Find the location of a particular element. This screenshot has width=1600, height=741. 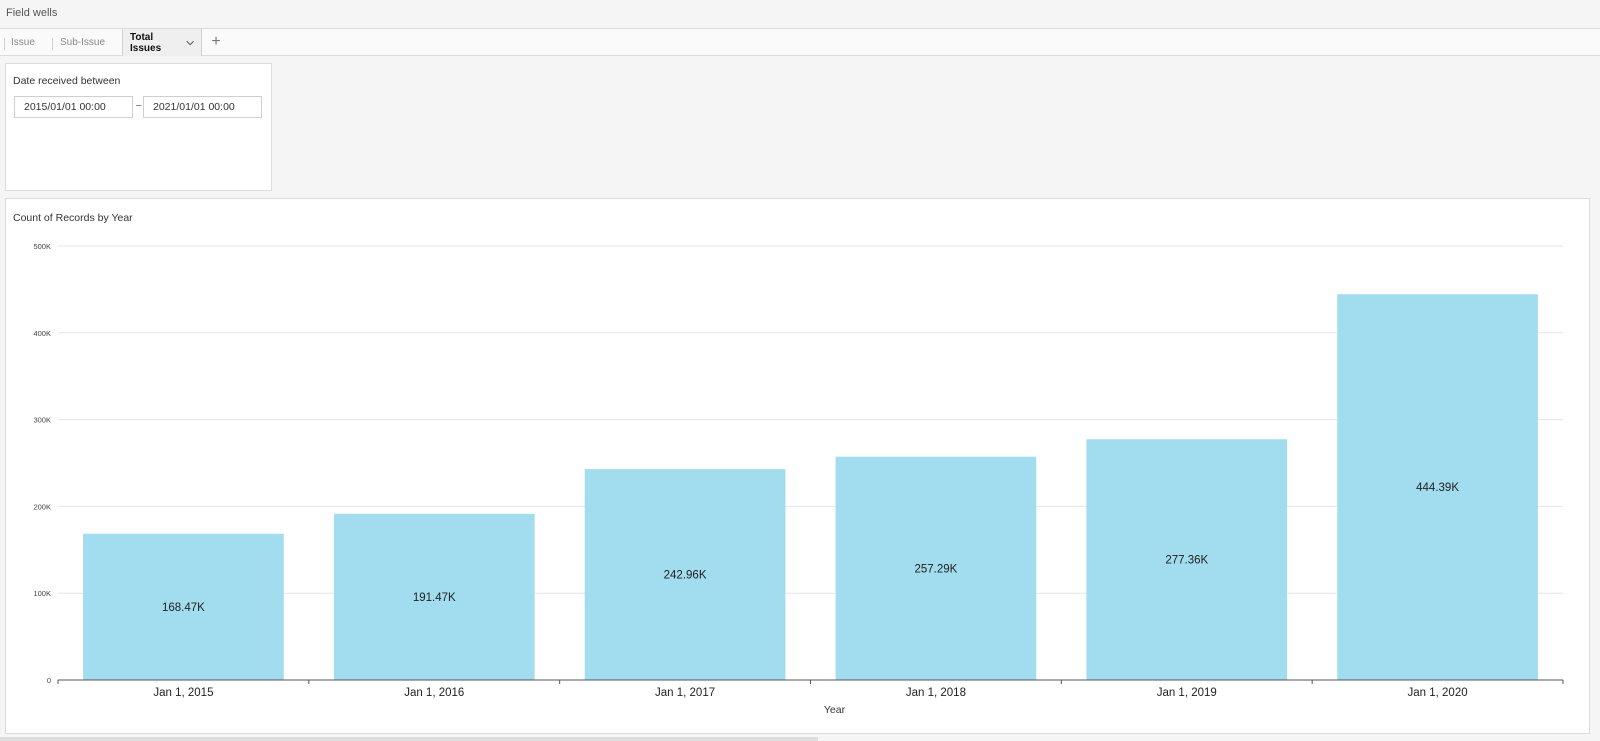

y-tick-label: 400K is located at coordinates (42, 333).